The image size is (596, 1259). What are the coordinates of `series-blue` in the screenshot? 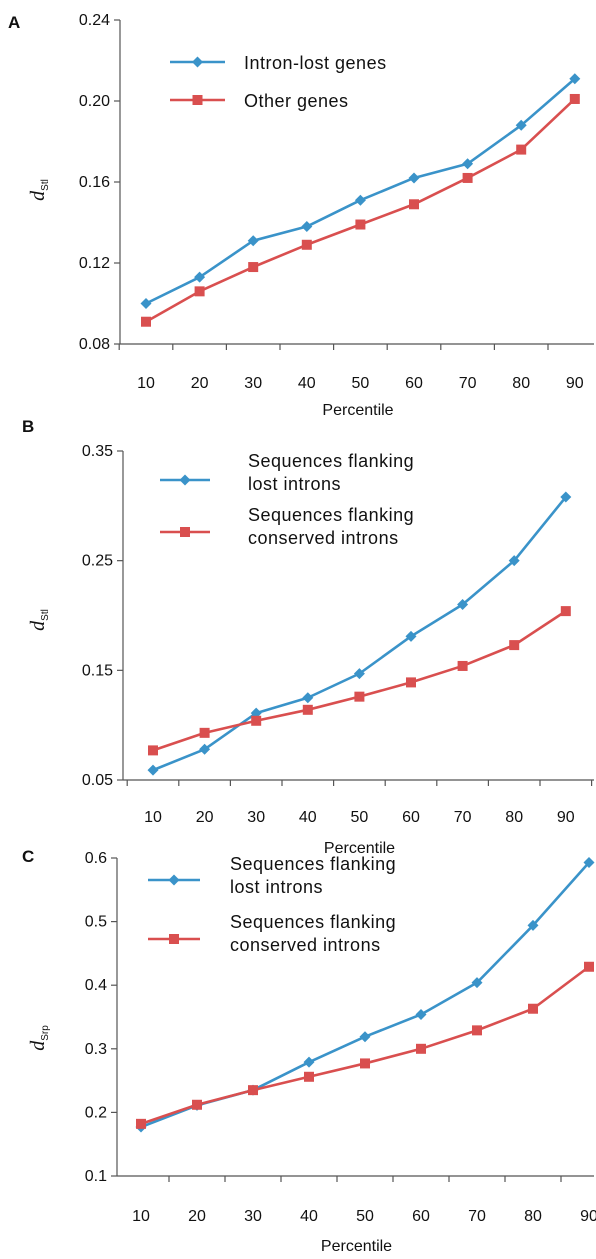 It's located at (360, 191).